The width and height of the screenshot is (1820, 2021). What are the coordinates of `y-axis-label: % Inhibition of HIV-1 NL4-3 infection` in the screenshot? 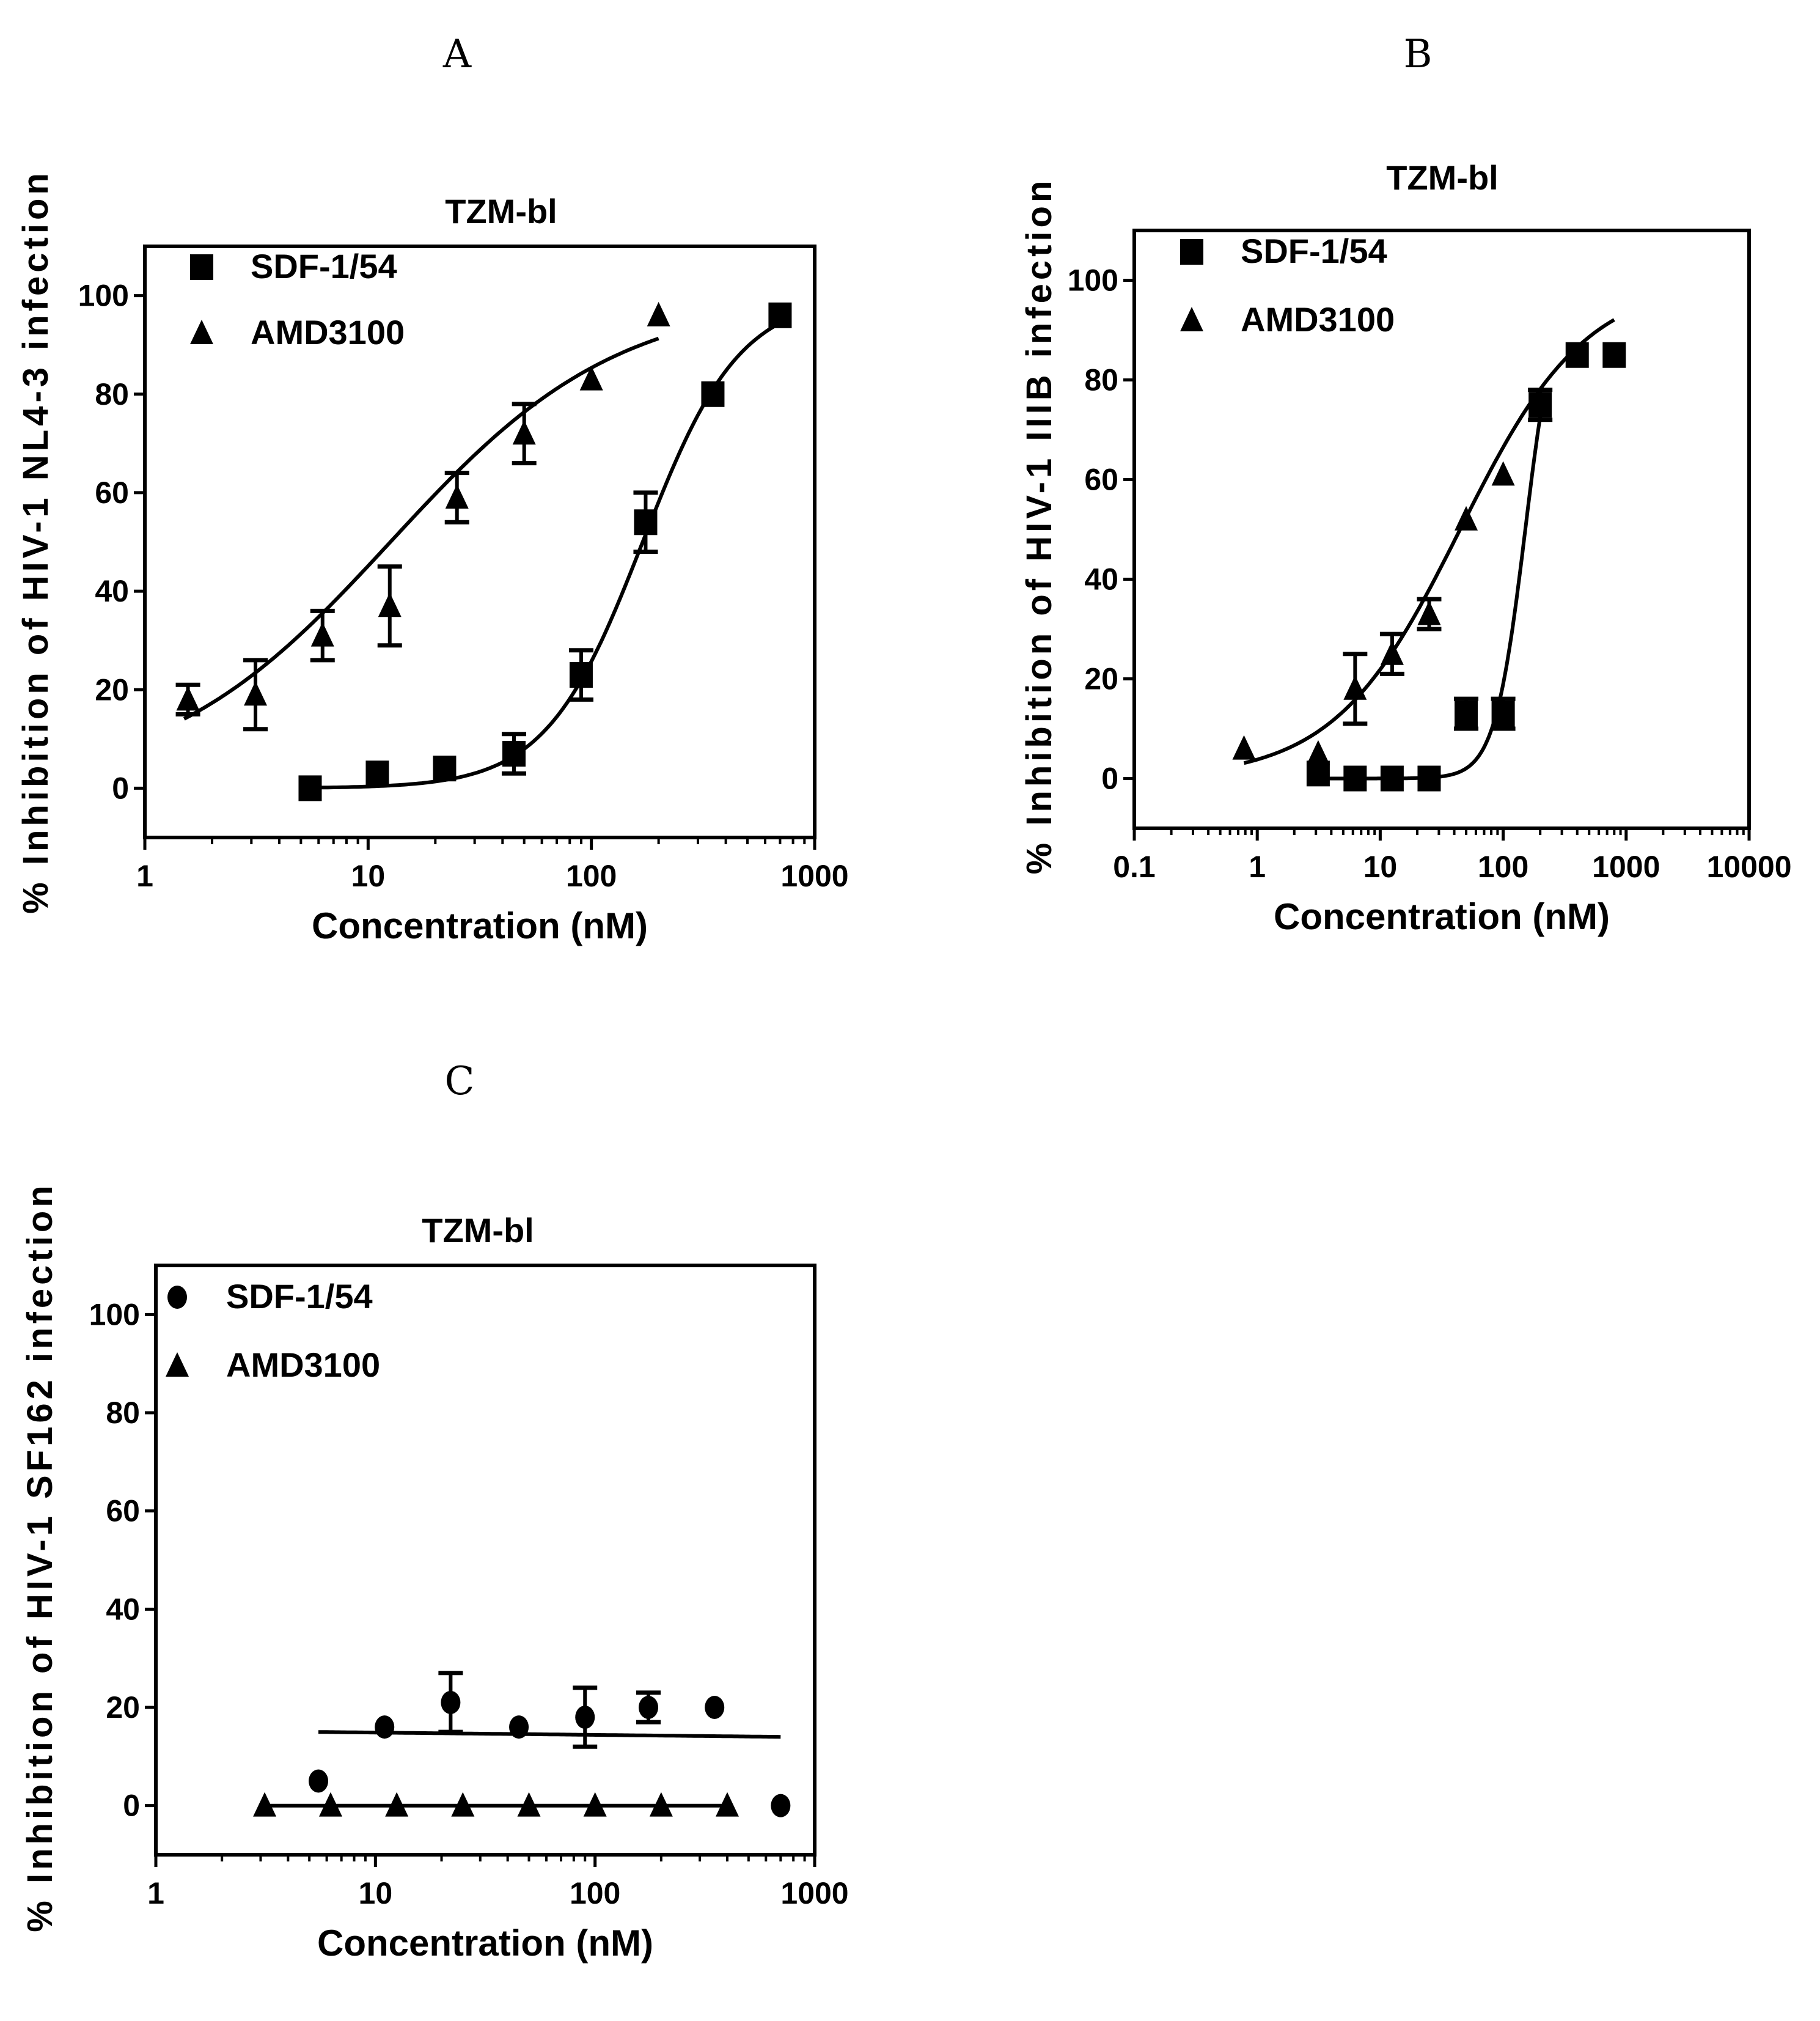 It's located at (36, 541).